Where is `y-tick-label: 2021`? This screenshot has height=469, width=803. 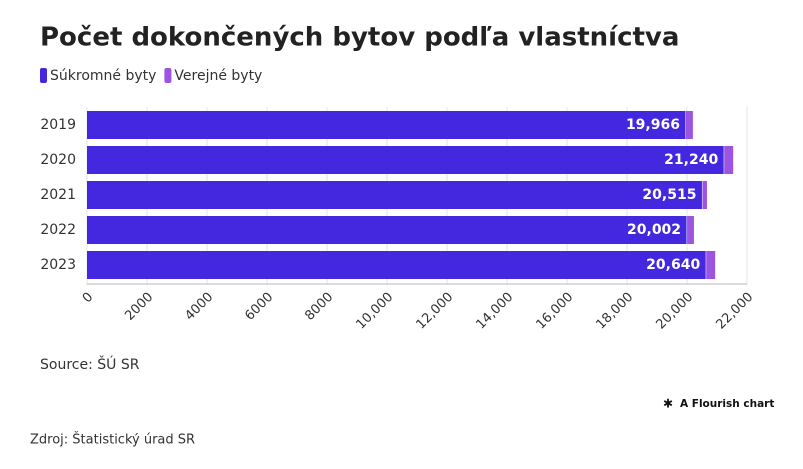 y-tick-label: 2021 is located at coordinates (58, 195).